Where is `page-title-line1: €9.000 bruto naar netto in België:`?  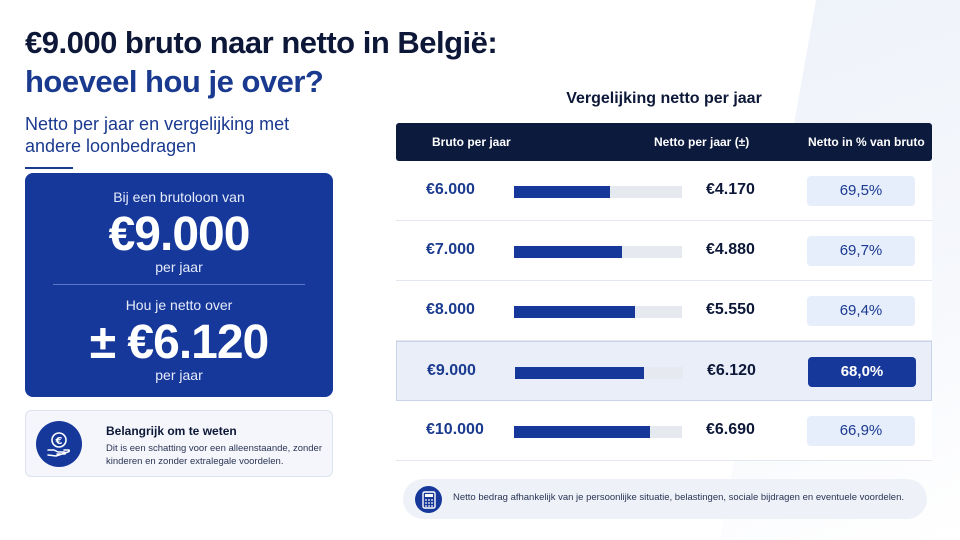 page-title-line1: €9.000 bruto naar netto in België: is located at coordinates (261, 42).